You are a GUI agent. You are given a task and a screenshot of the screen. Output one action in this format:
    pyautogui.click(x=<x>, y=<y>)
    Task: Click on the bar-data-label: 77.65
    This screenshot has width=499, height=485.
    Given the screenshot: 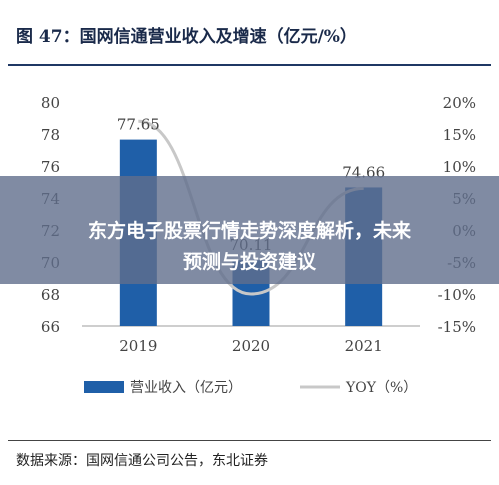 What is the action you would take?
    pyautogui.click(x=138, y=125)
    